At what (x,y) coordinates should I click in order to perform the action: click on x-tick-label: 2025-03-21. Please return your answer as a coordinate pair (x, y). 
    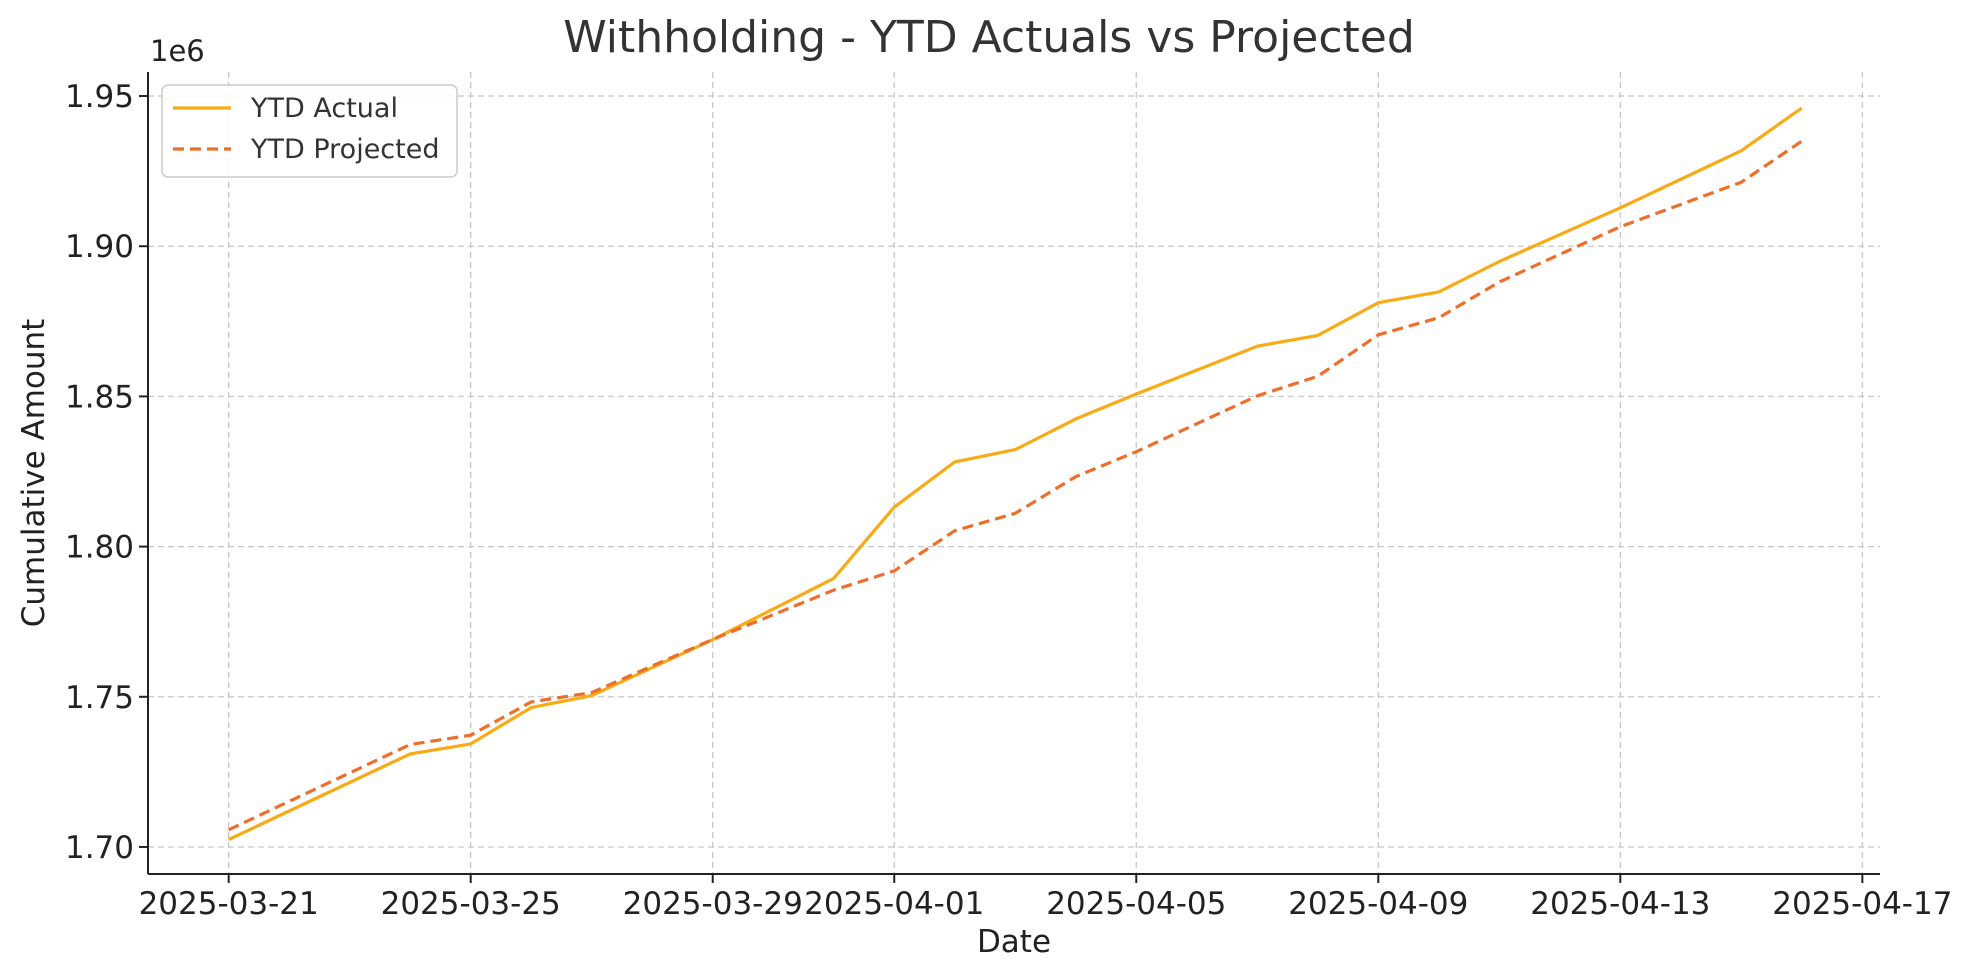
    Looking at the image, I should click on (229, 904).